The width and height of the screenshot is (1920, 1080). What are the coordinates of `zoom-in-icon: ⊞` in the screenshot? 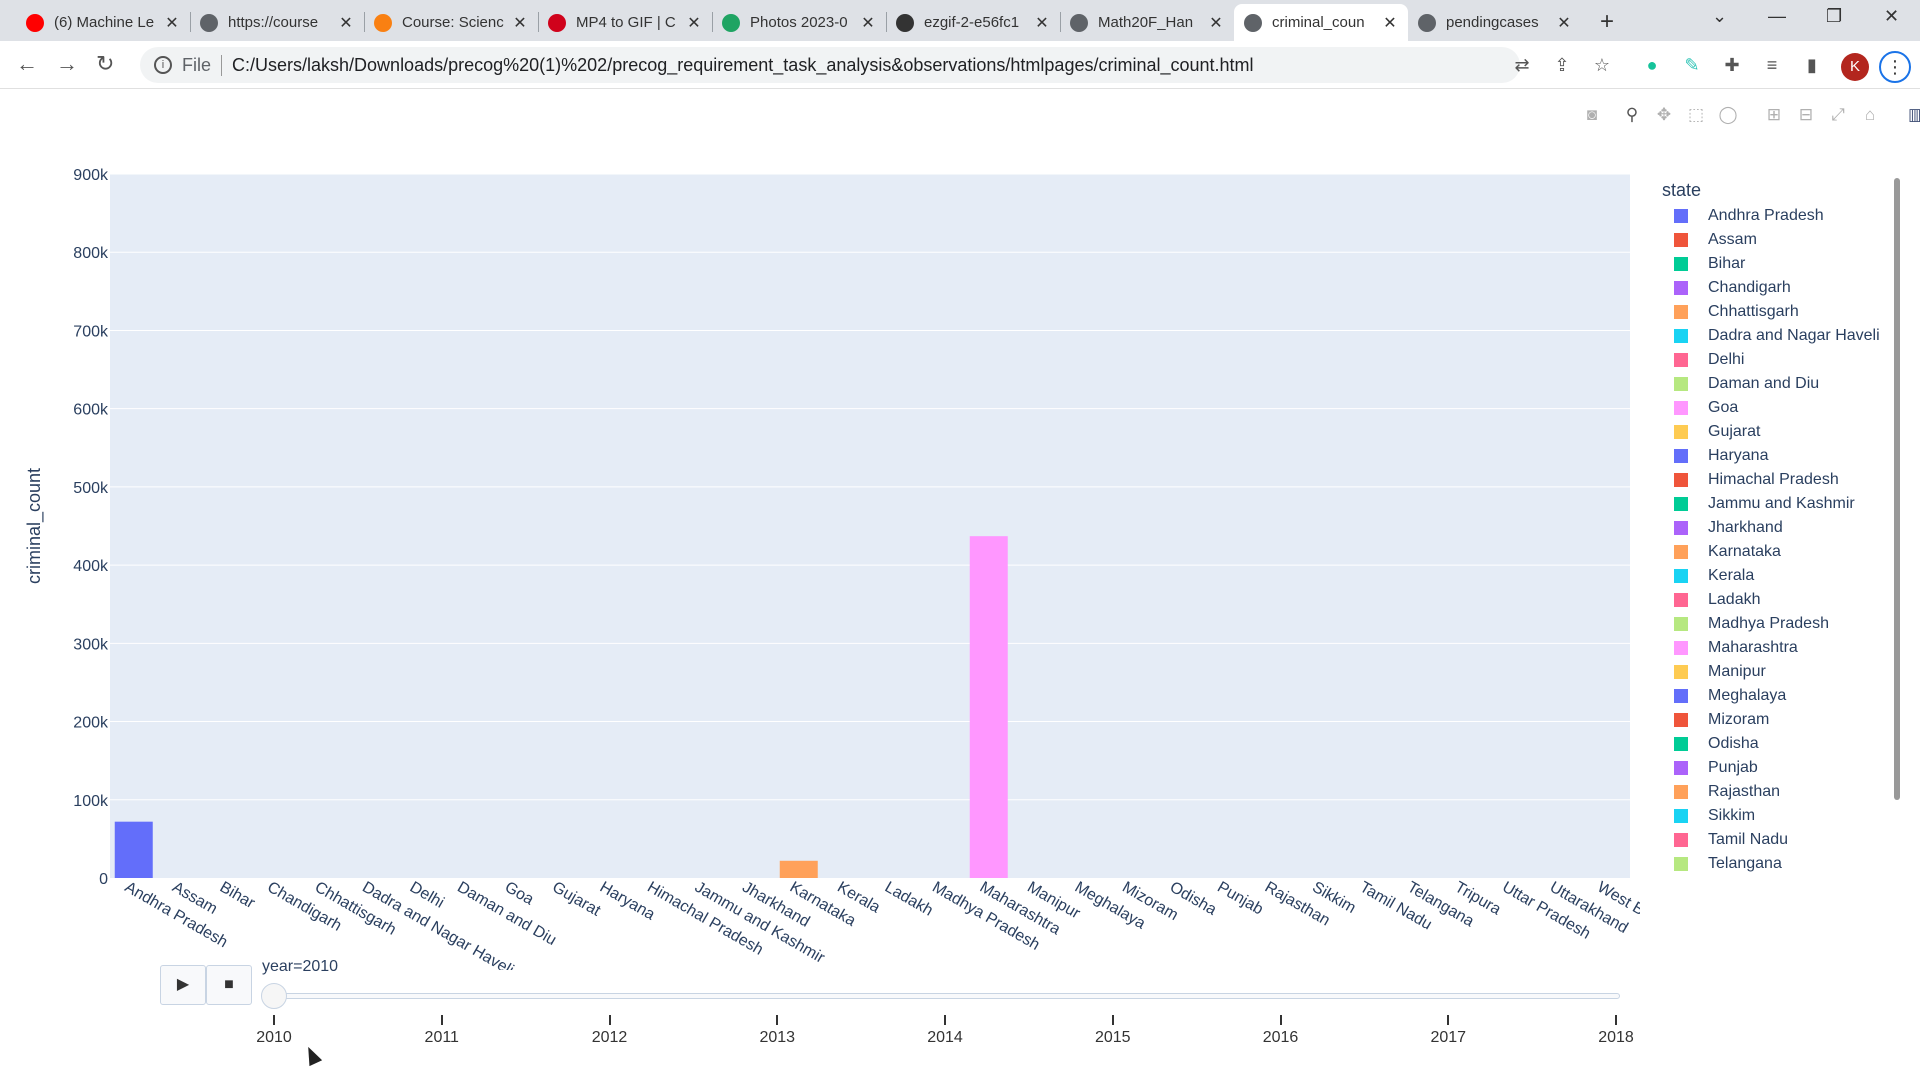 It's located at (1774, 114).